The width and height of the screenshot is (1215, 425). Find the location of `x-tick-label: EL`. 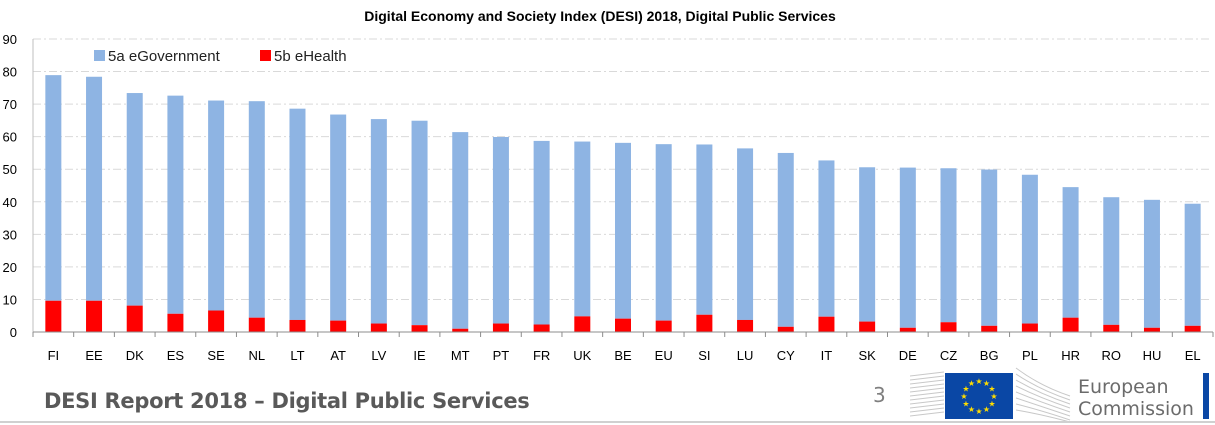

x-tick-label: EL is located at coordinates (1193, 355).